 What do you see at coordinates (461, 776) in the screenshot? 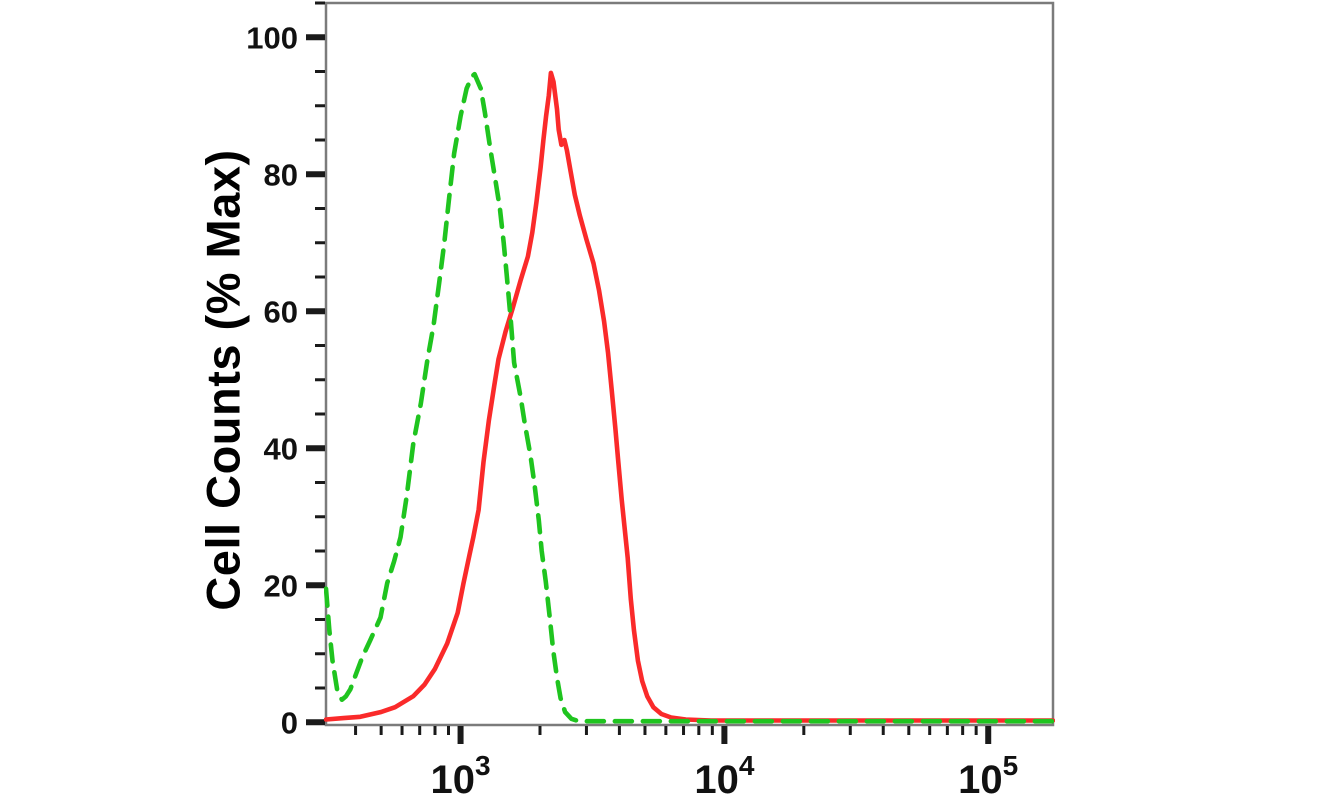
I see `x-tick-label: 10³` at bounding box center [461, 776].